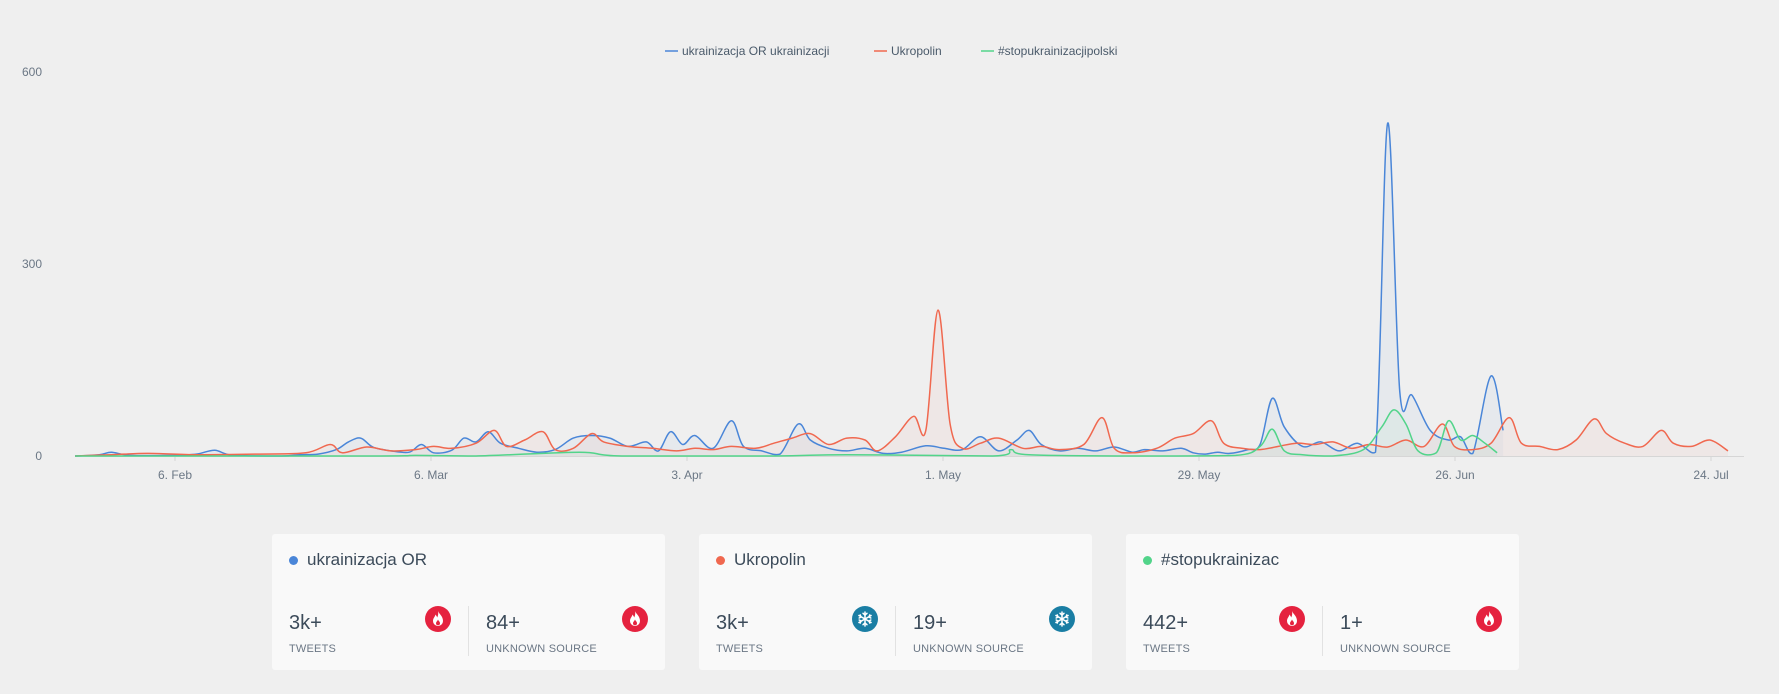 The height and width of the screenshot is (694, 1779). What do you see at coordinates (32, 264) in the screenshot?
I see `y-tick-label: 300` at bounding box center [32, 264].